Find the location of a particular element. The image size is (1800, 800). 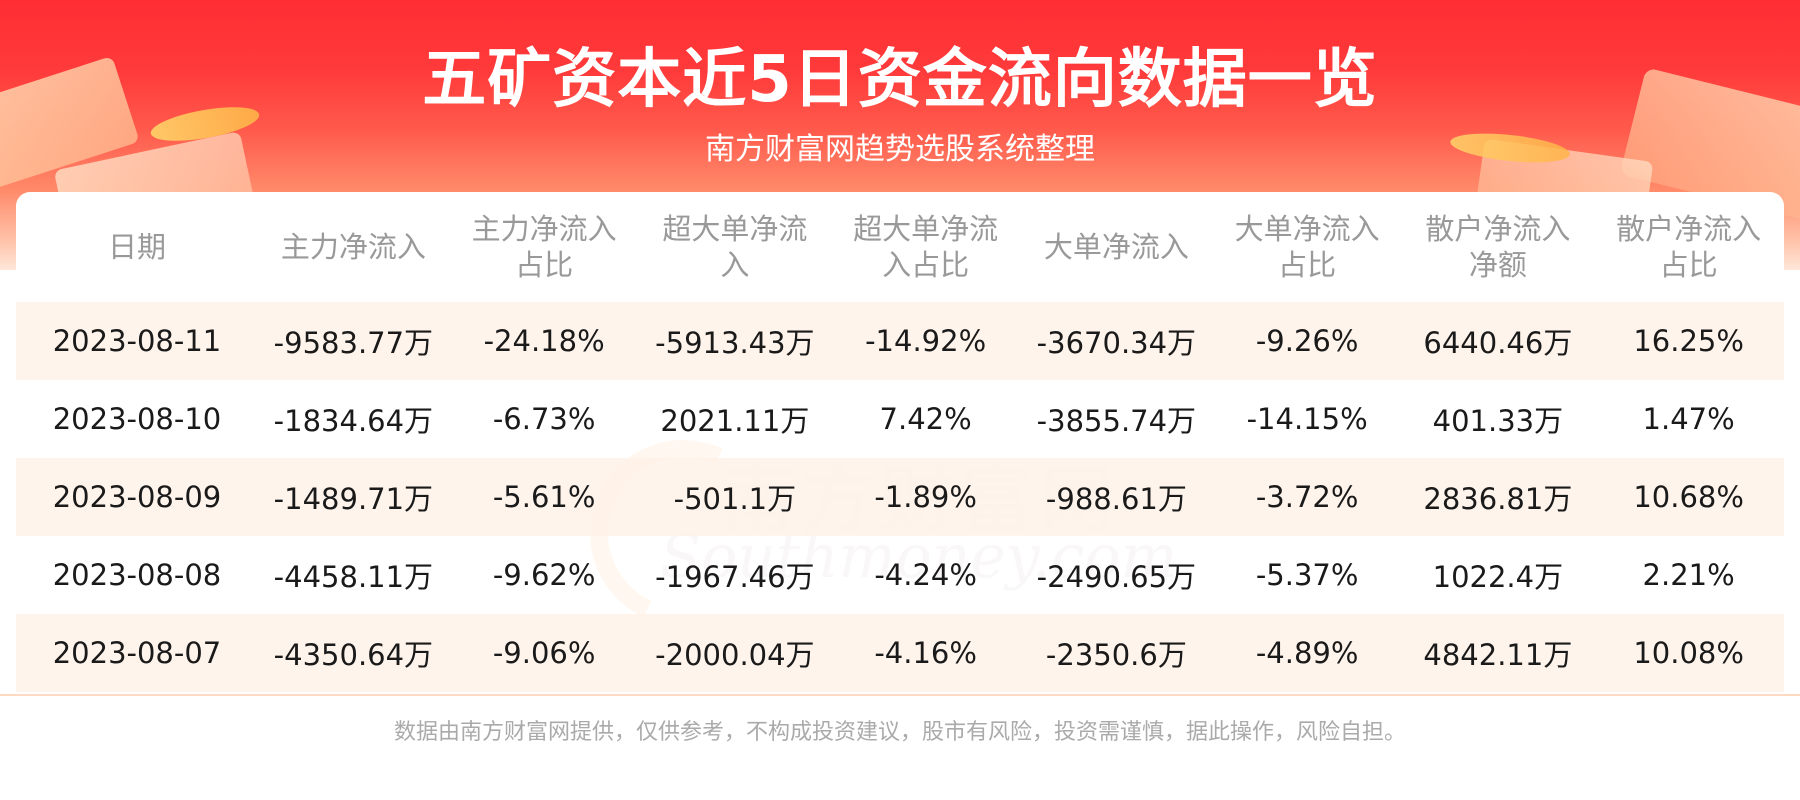

column-header-main-net-inflow: 主力净流入 is located at coordinates (353, 247).